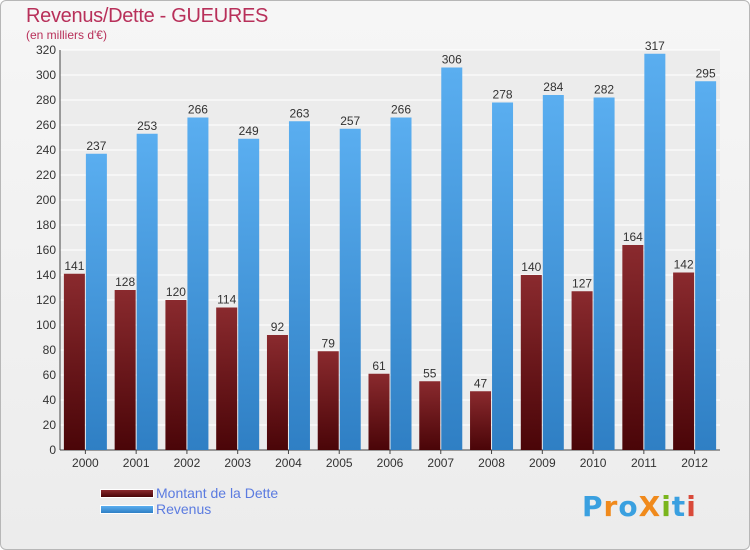 The image size is (750, 550). Describe the element at coordinates (503, 95) in the screenshot. I see `data-label: 278` at that location.